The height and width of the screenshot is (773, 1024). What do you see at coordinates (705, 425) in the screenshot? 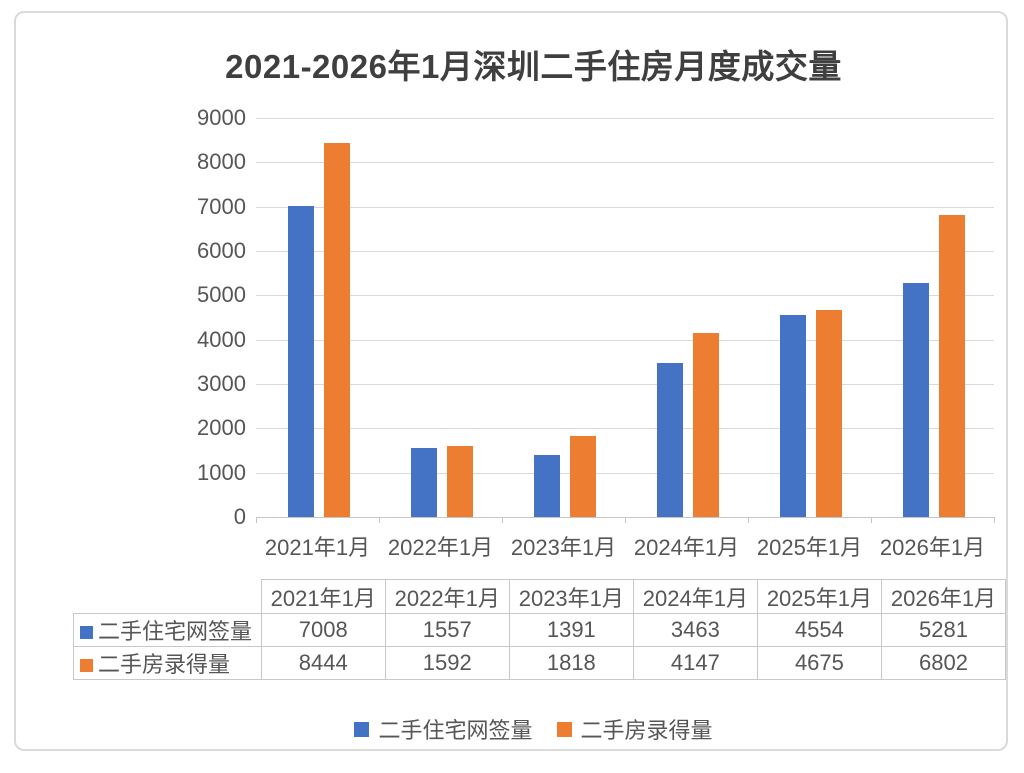
I see `bar-series2-cat4` at bounding box center [705, 425].